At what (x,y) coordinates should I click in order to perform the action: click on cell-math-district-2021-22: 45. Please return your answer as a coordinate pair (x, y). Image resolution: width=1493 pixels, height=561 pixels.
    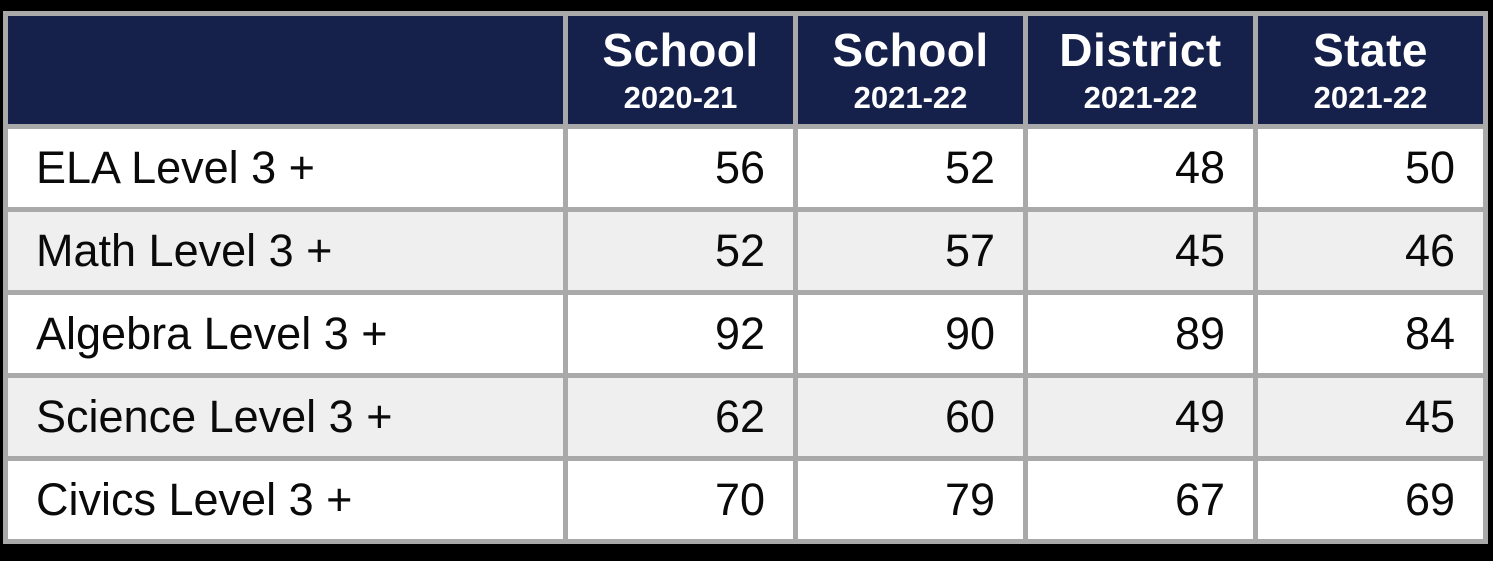
    Looking at the image, I should click on (1140, 251).